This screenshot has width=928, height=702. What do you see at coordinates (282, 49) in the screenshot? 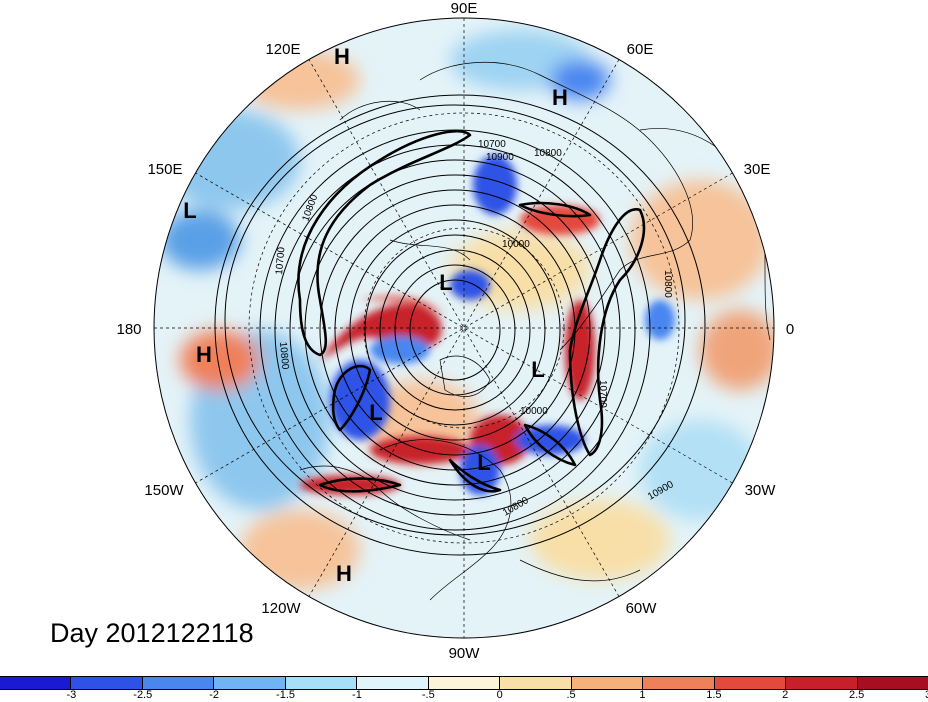
I see `lon-label-120e: 120E` at bounding box center [282, 49].